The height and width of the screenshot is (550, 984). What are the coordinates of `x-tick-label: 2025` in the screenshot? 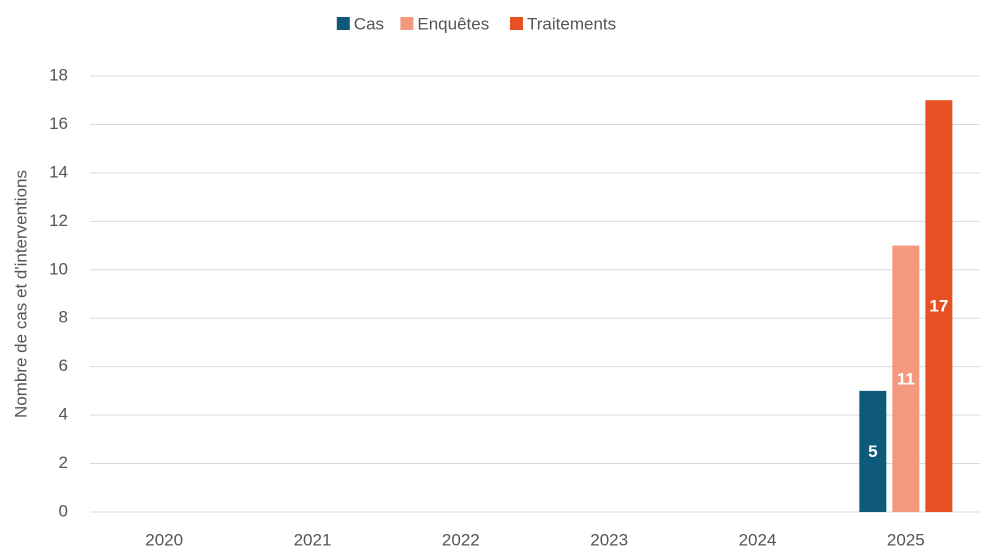 It's located at (906, 539).